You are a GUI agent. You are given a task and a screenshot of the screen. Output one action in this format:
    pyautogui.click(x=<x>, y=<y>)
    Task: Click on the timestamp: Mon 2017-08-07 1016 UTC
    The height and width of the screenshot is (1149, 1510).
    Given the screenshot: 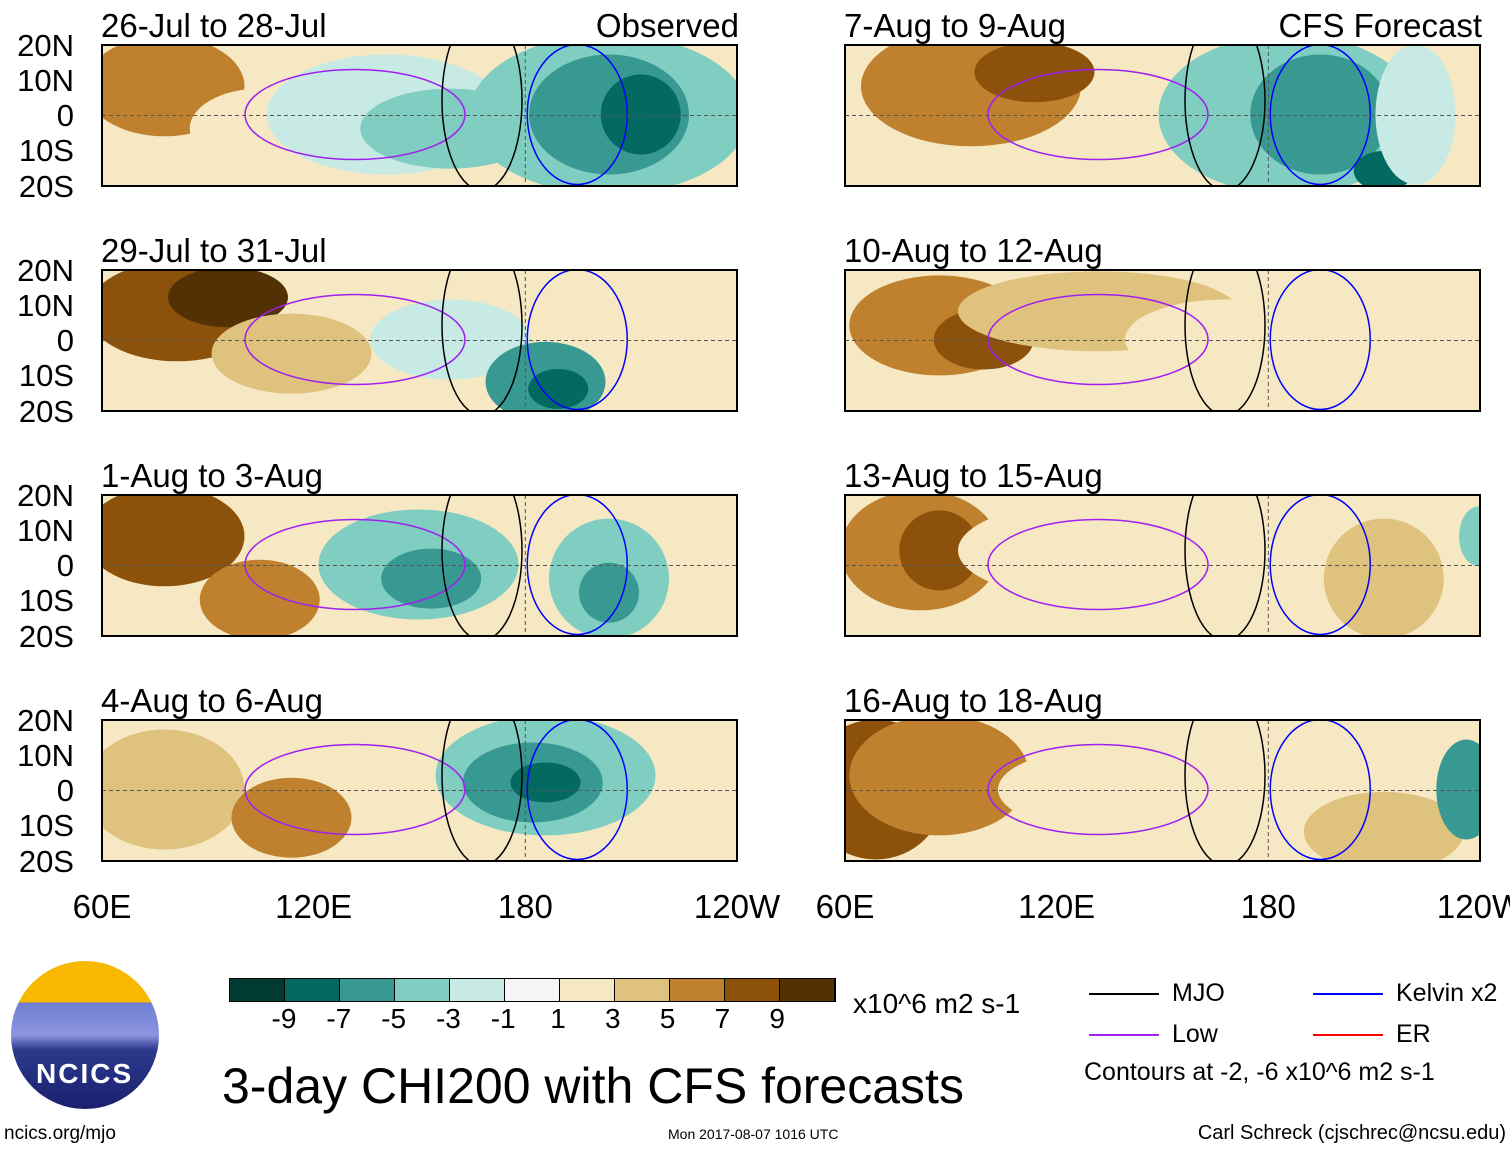 What is the action you would take?
    pyautogui.click(x=753, y=1134)
    